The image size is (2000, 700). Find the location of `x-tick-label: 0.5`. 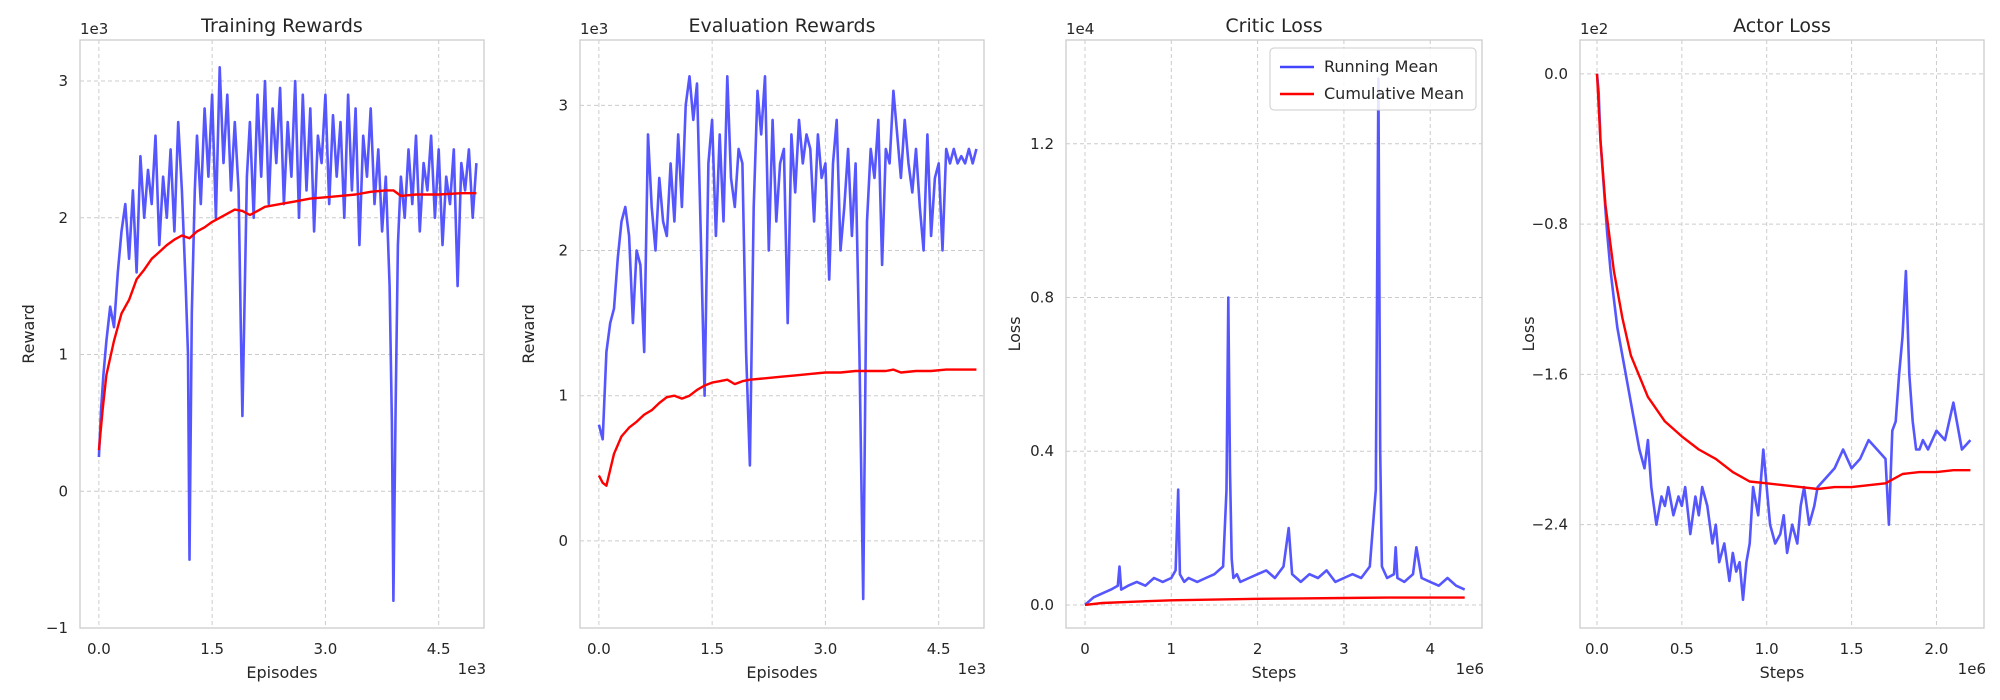

x-tick-label: 0.5 is located at coordinates (1682, 649).